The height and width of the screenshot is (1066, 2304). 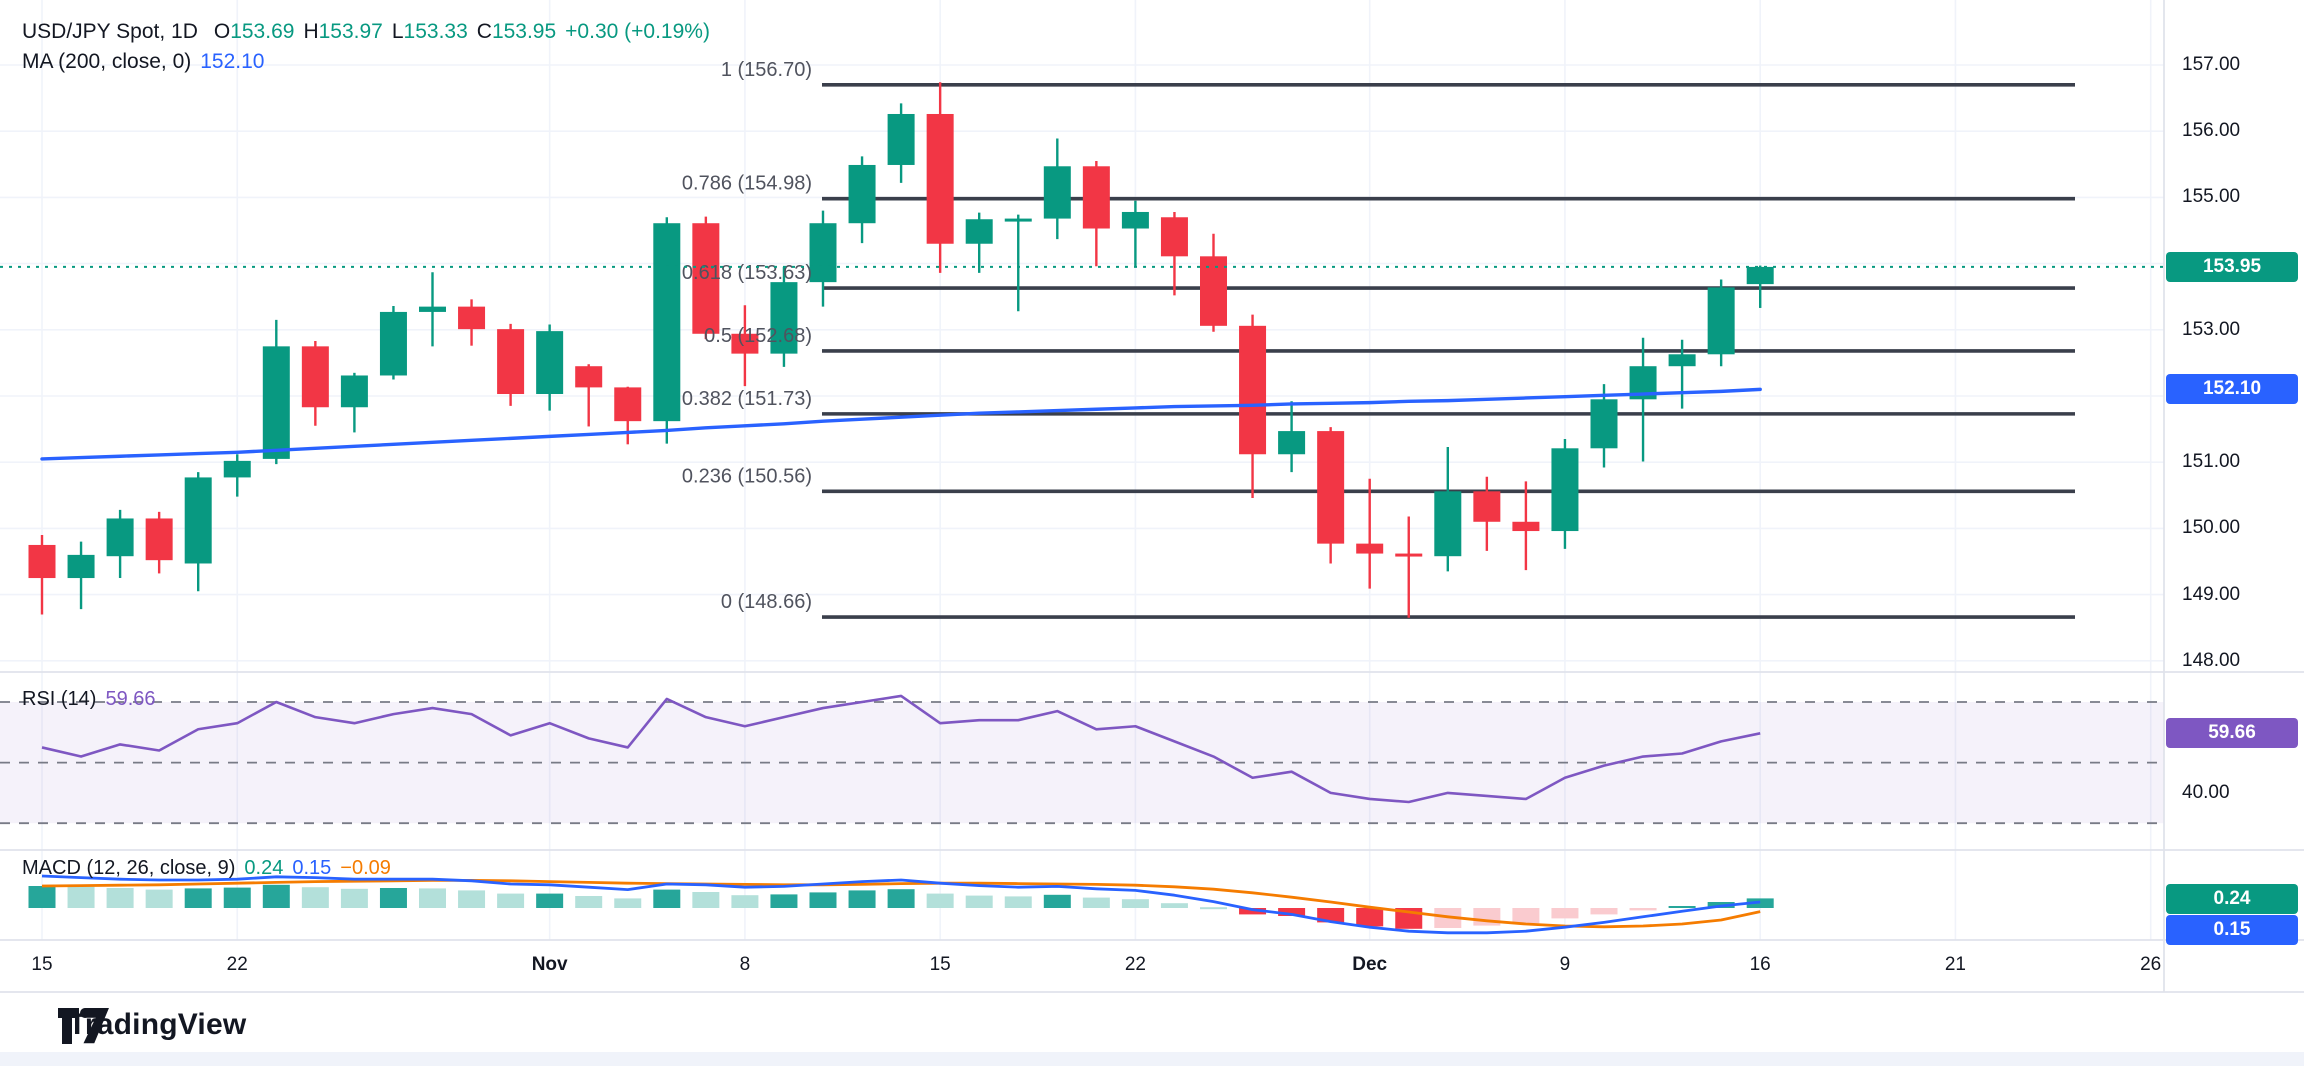 I want to click on price-tick-label: 148.00, so click(x=2211, y=660).